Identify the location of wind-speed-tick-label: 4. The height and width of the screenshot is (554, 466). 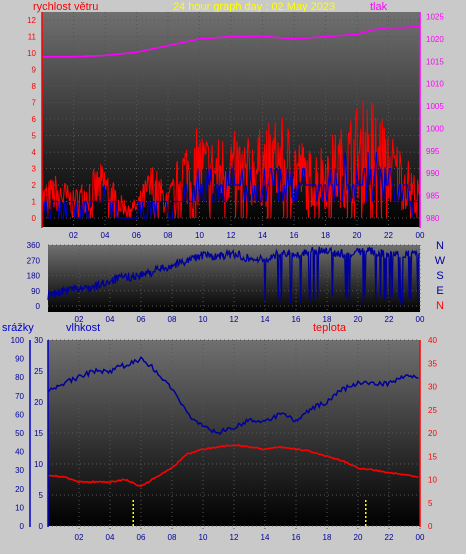
(34, 152).